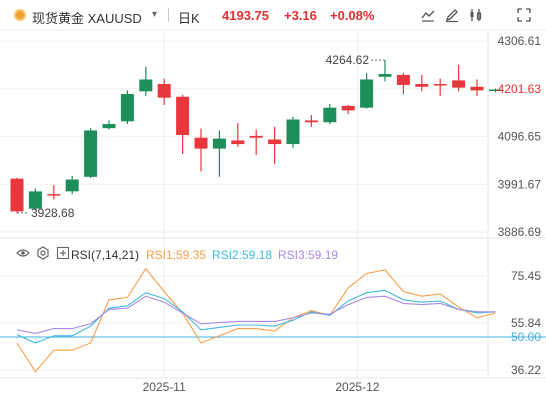  What do you see at coordinates (105, 255) in the screenshot?
I see `indicator-label: RSI(7,14,21)` at bounding box center [105, 255].